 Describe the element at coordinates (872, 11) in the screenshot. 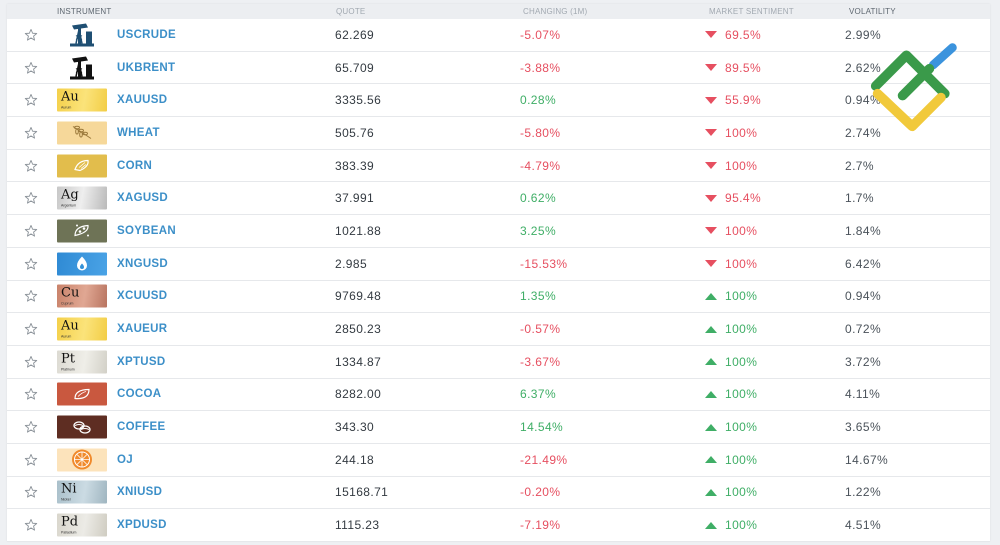

I see `column-header-volatility: VOLATILITY` at that location.